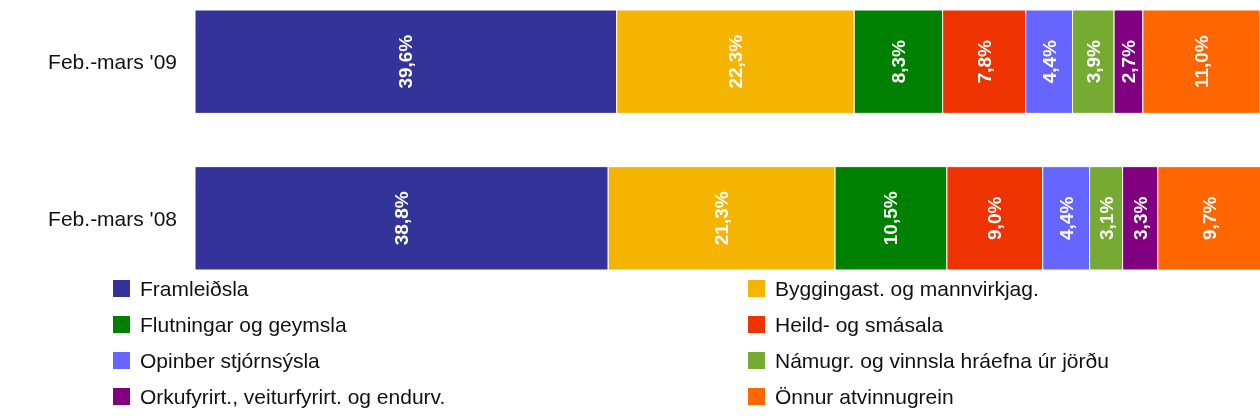 Image resolution: width=1260 pixels, height=416 pixels. I want to click on data-label: 8,3%, so click(898, 61).